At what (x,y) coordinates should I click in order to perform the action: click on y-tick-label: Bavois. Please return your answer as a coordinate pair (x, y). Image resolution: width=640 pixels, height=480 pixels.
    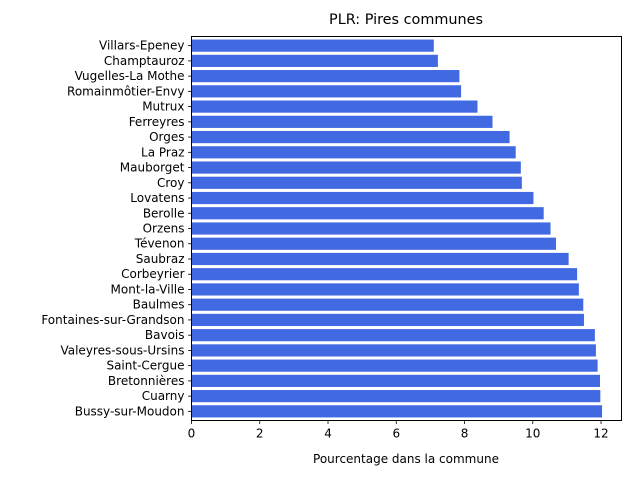
    Looking at the image, I should click on (165, 335).